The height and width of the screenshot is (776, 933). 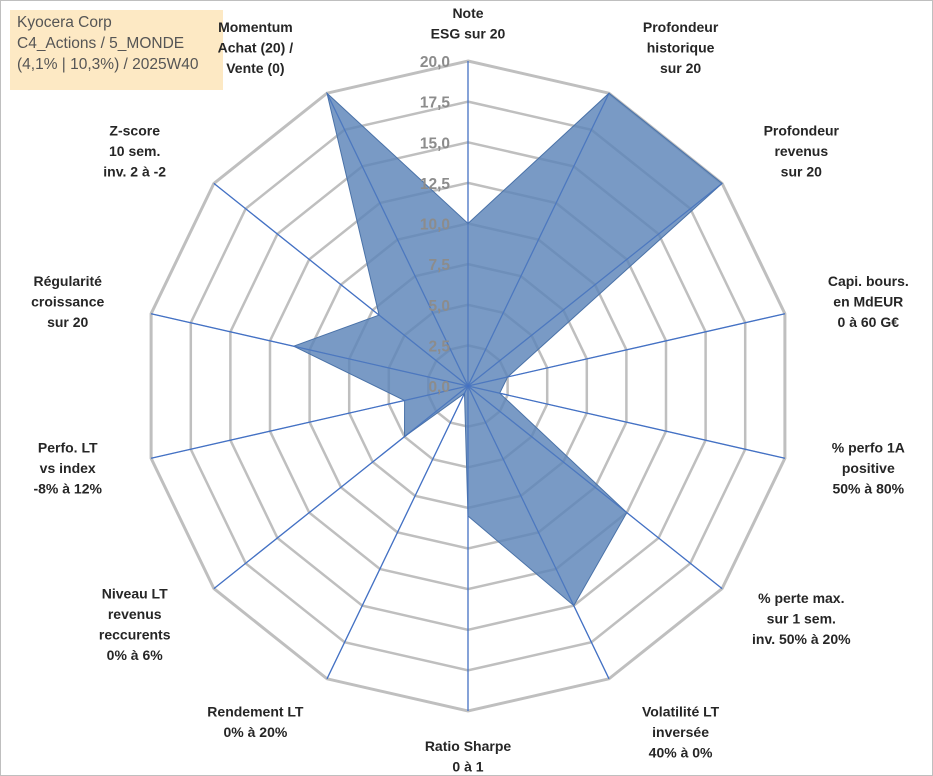 I want to click on tick-label: 10,0, so click(x=435, y=225).